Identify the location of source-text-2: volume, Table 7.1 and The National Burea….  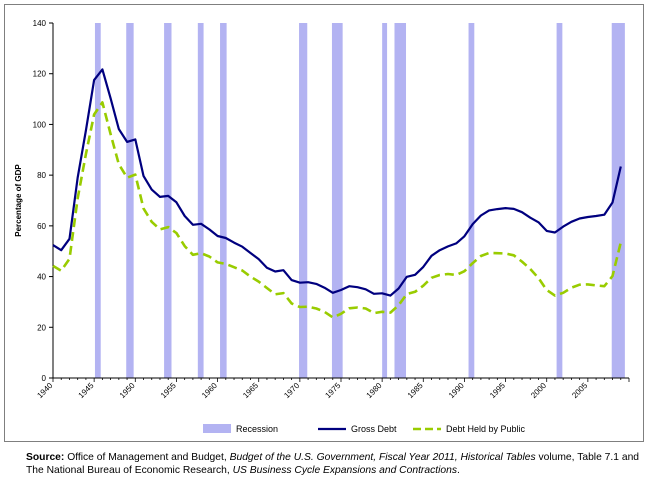
(333, 464).